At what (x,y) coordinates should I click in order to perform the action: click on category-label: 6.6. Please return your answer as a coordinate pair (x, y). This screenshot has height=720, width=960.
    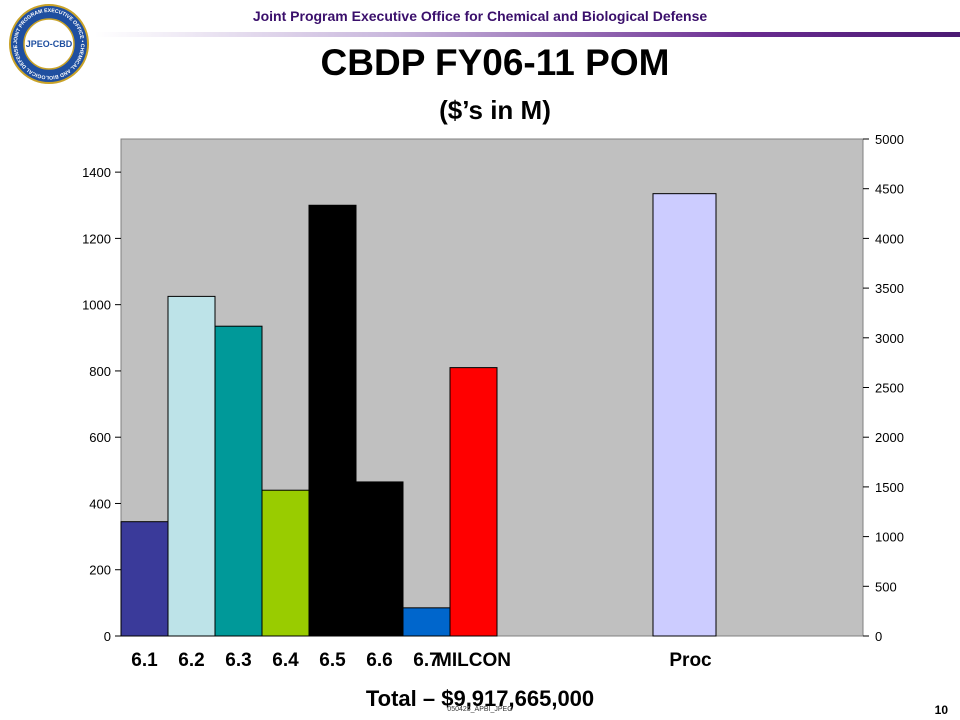
    Looking at the image, I should click on (379, 660).